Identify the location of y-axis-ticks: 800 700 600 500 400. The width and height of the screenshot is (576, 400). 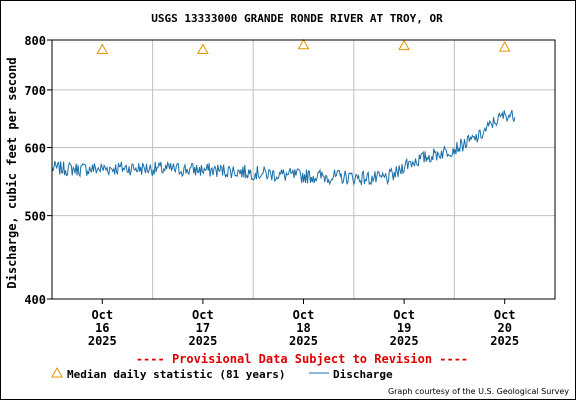
(38, 170).